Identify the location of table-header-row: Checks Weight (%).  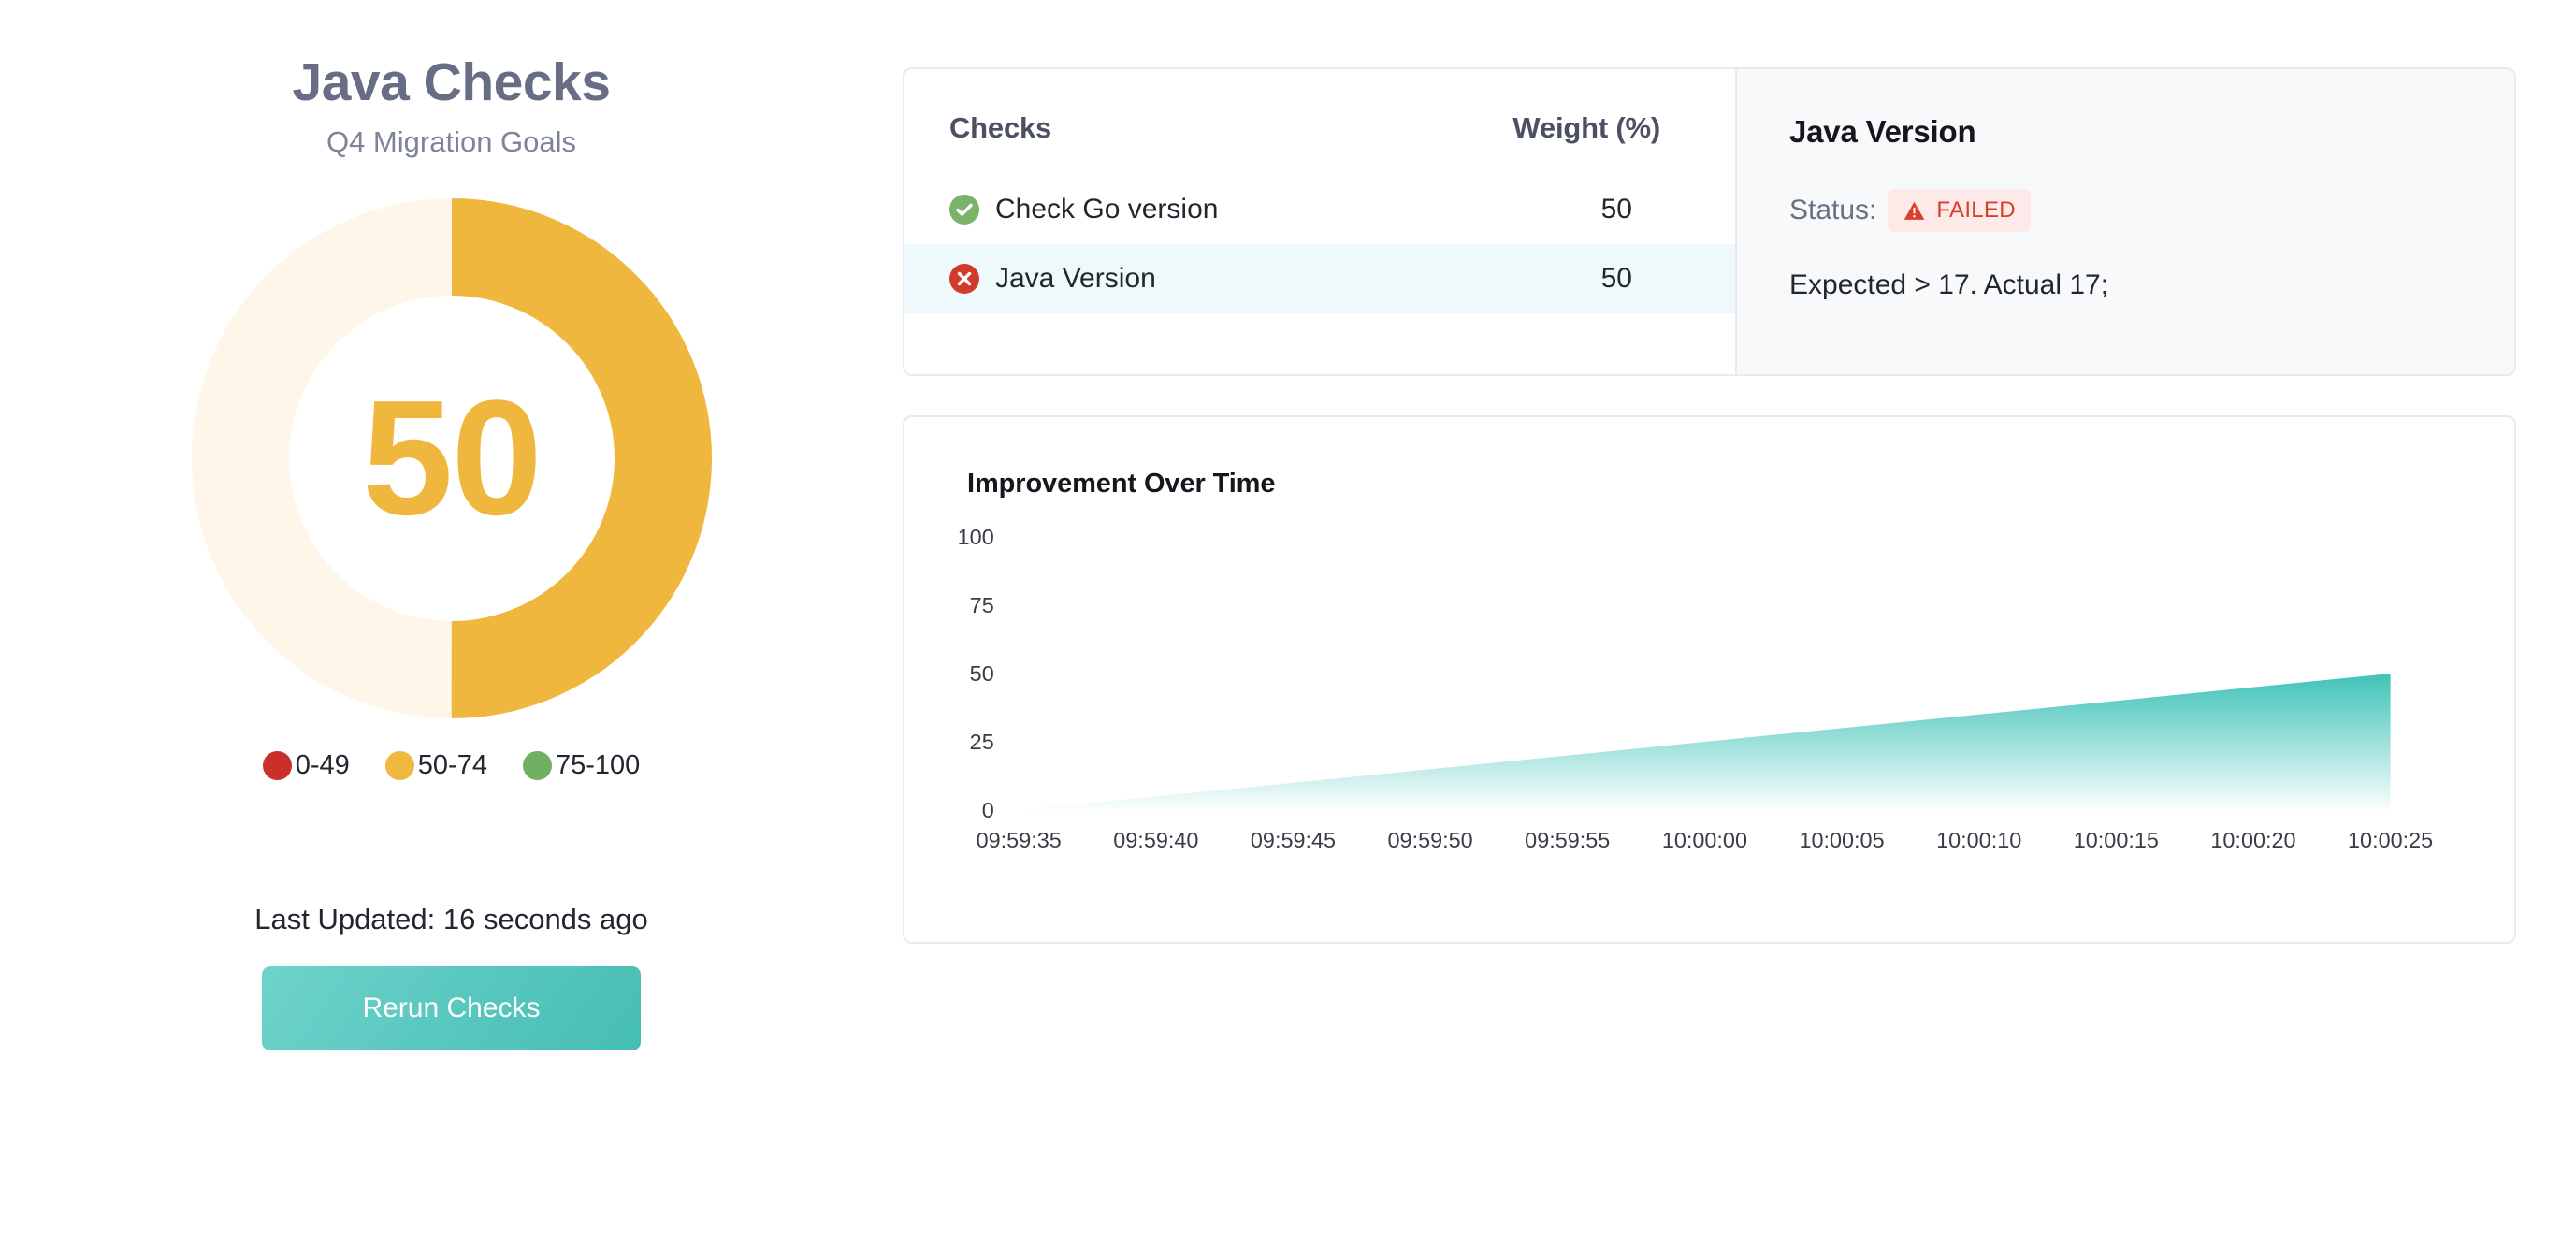
(1319, 122).